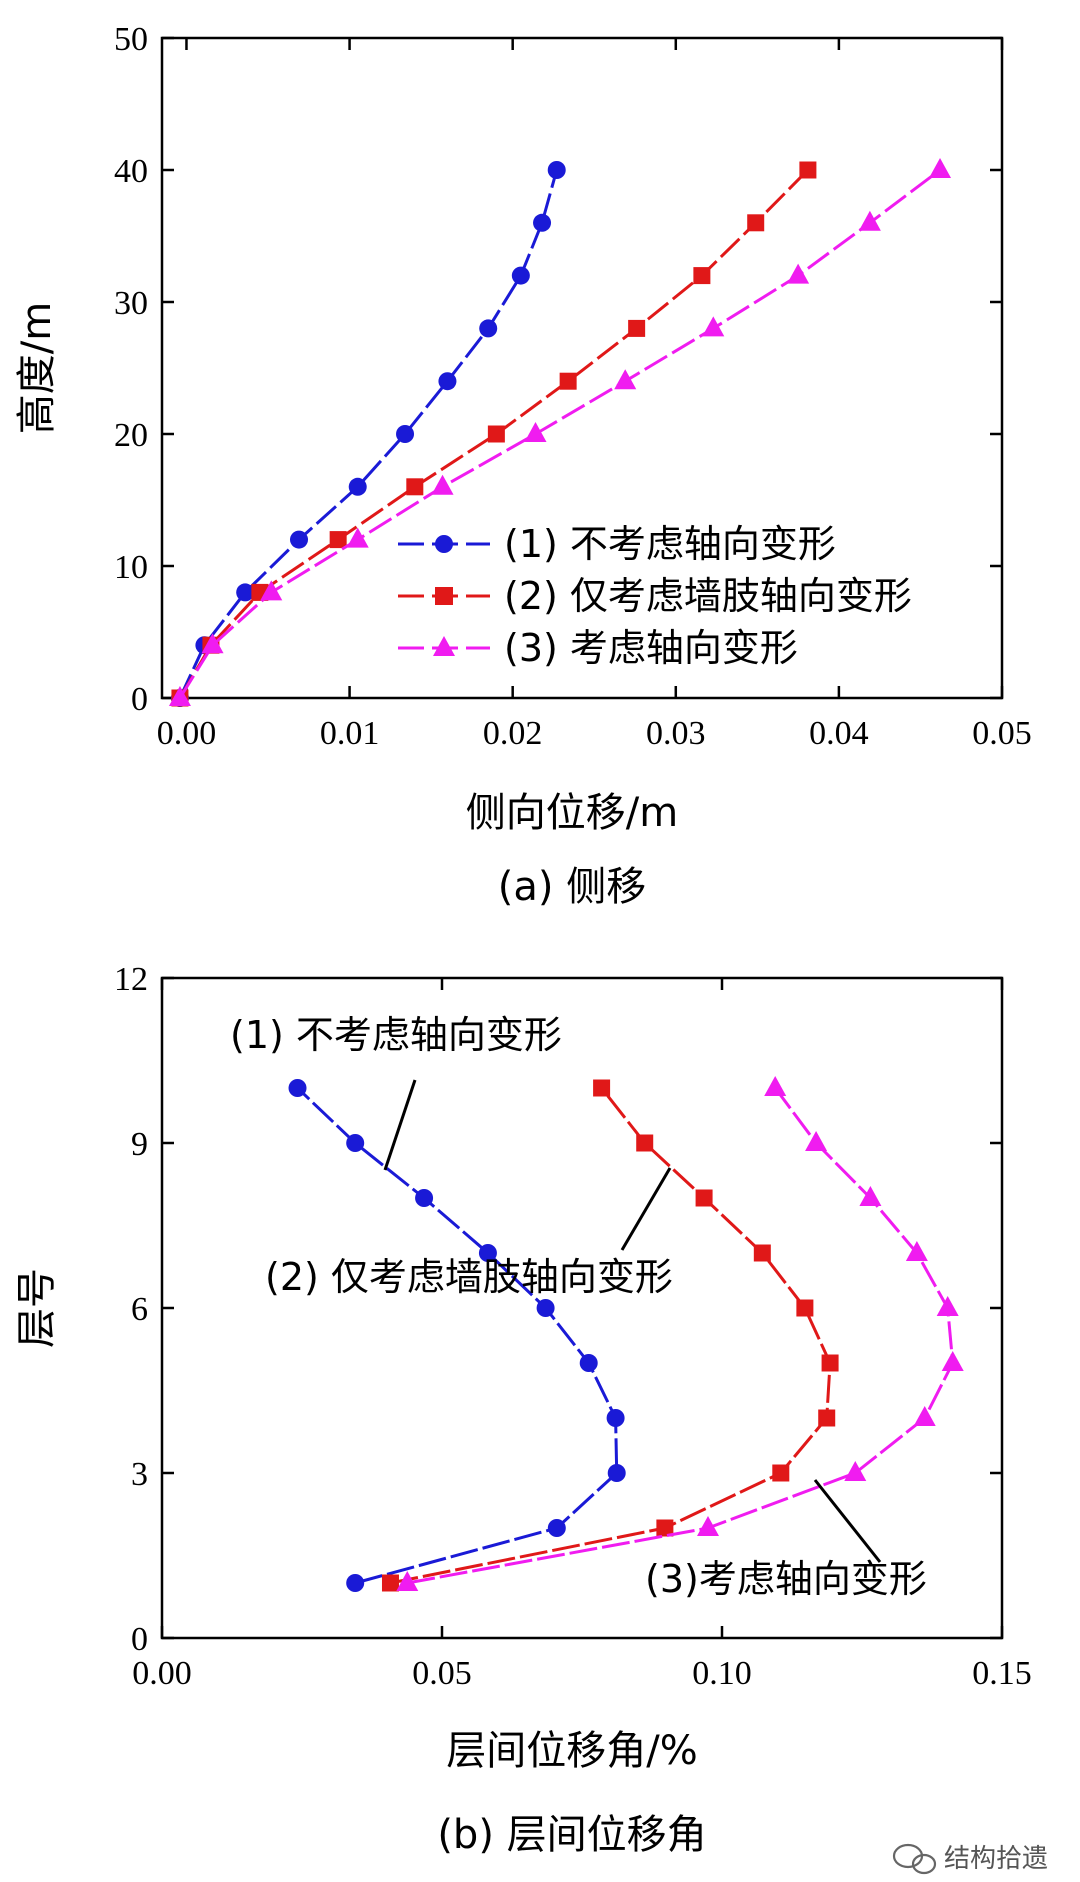  I want to click on chart-b-ytick-label: 12, so click(131, 979).